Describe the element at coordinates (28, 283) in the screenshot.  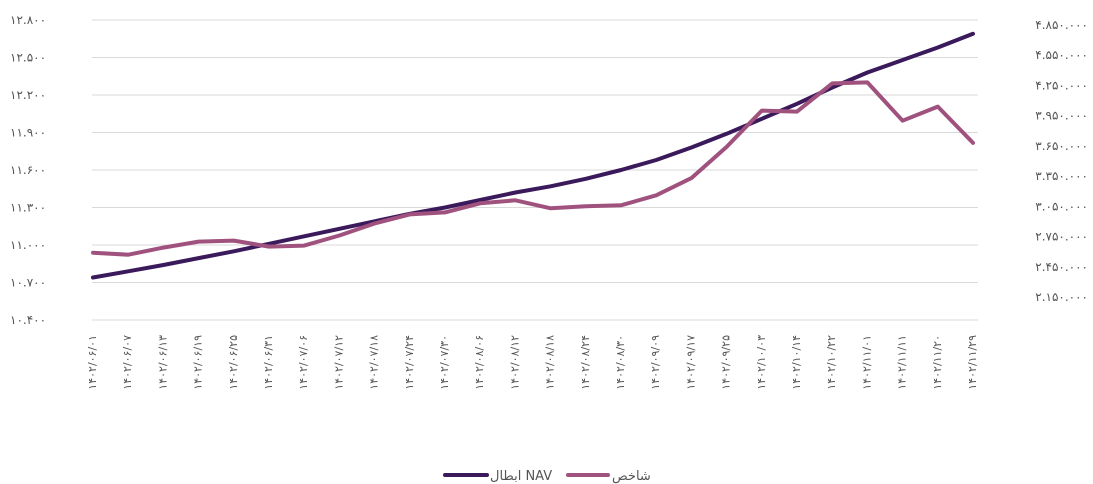
I see `left-tick-label: ۱۰.۷۰۰` at that location.